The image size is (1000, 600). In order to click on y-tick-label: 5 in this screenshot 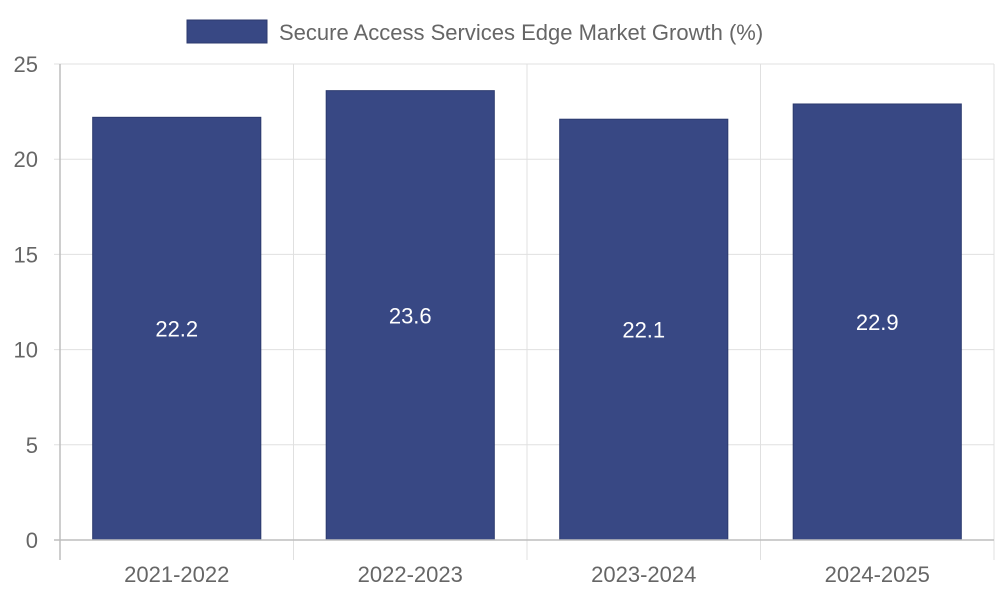, I will do `click(32, 445)`.